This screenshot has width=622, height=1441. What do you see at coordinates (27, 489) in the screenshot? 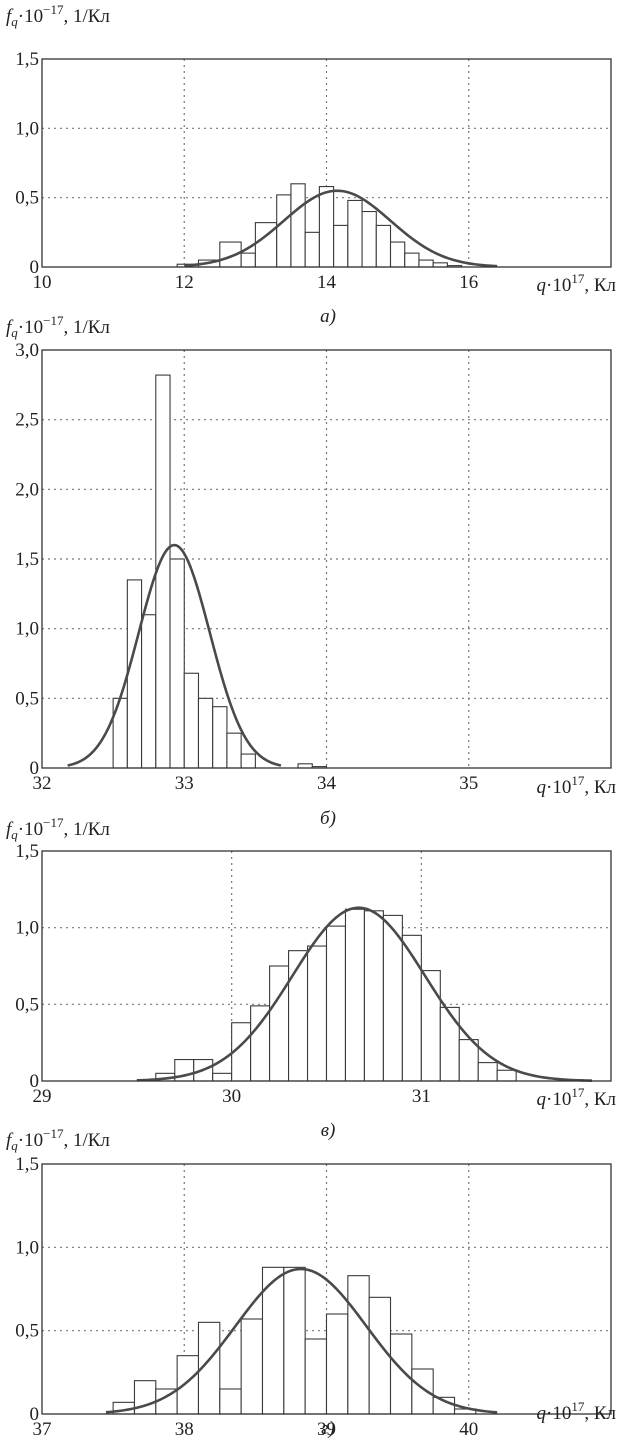
I see `y-tick-label: 2,0` at bounding box center [27, 489].